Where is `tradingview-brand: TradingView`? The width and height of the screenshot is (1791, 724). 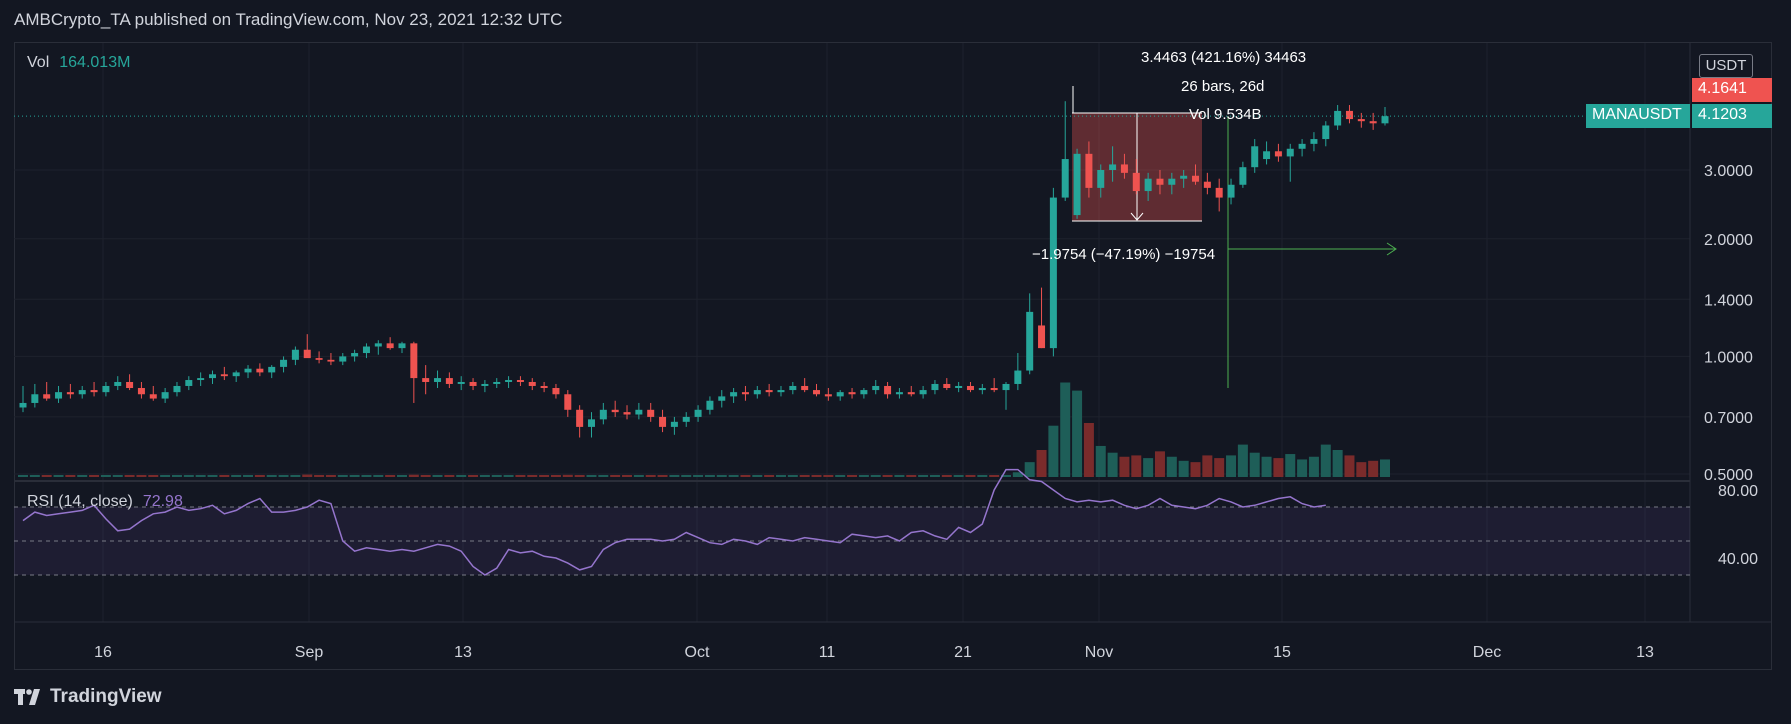
tradingview-brand: TradingView is located at coordinates (106, 696).